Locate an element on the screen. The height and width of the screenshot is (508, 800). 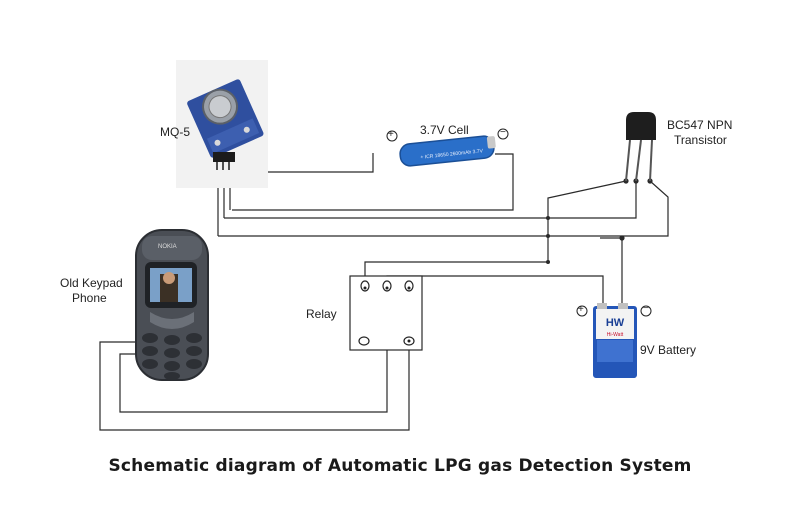
wire-sensor-ground is located at coordinates (443, 208).